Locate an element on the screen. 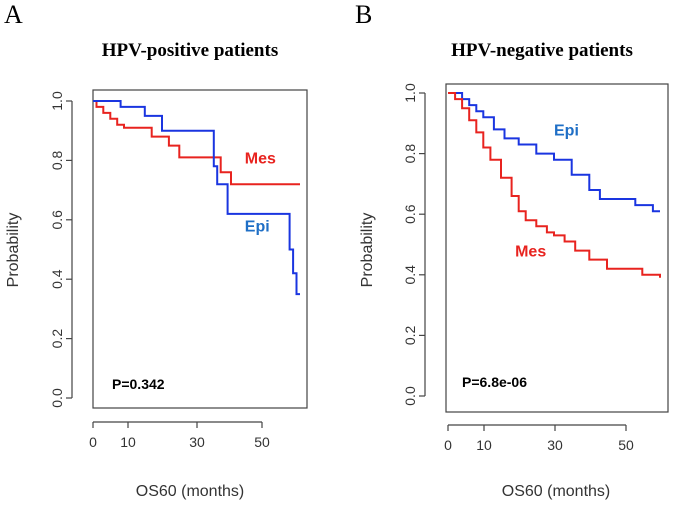 This screenshot has width=685, height=508. panel-letter-b: B is located at coordinates (363, 14).